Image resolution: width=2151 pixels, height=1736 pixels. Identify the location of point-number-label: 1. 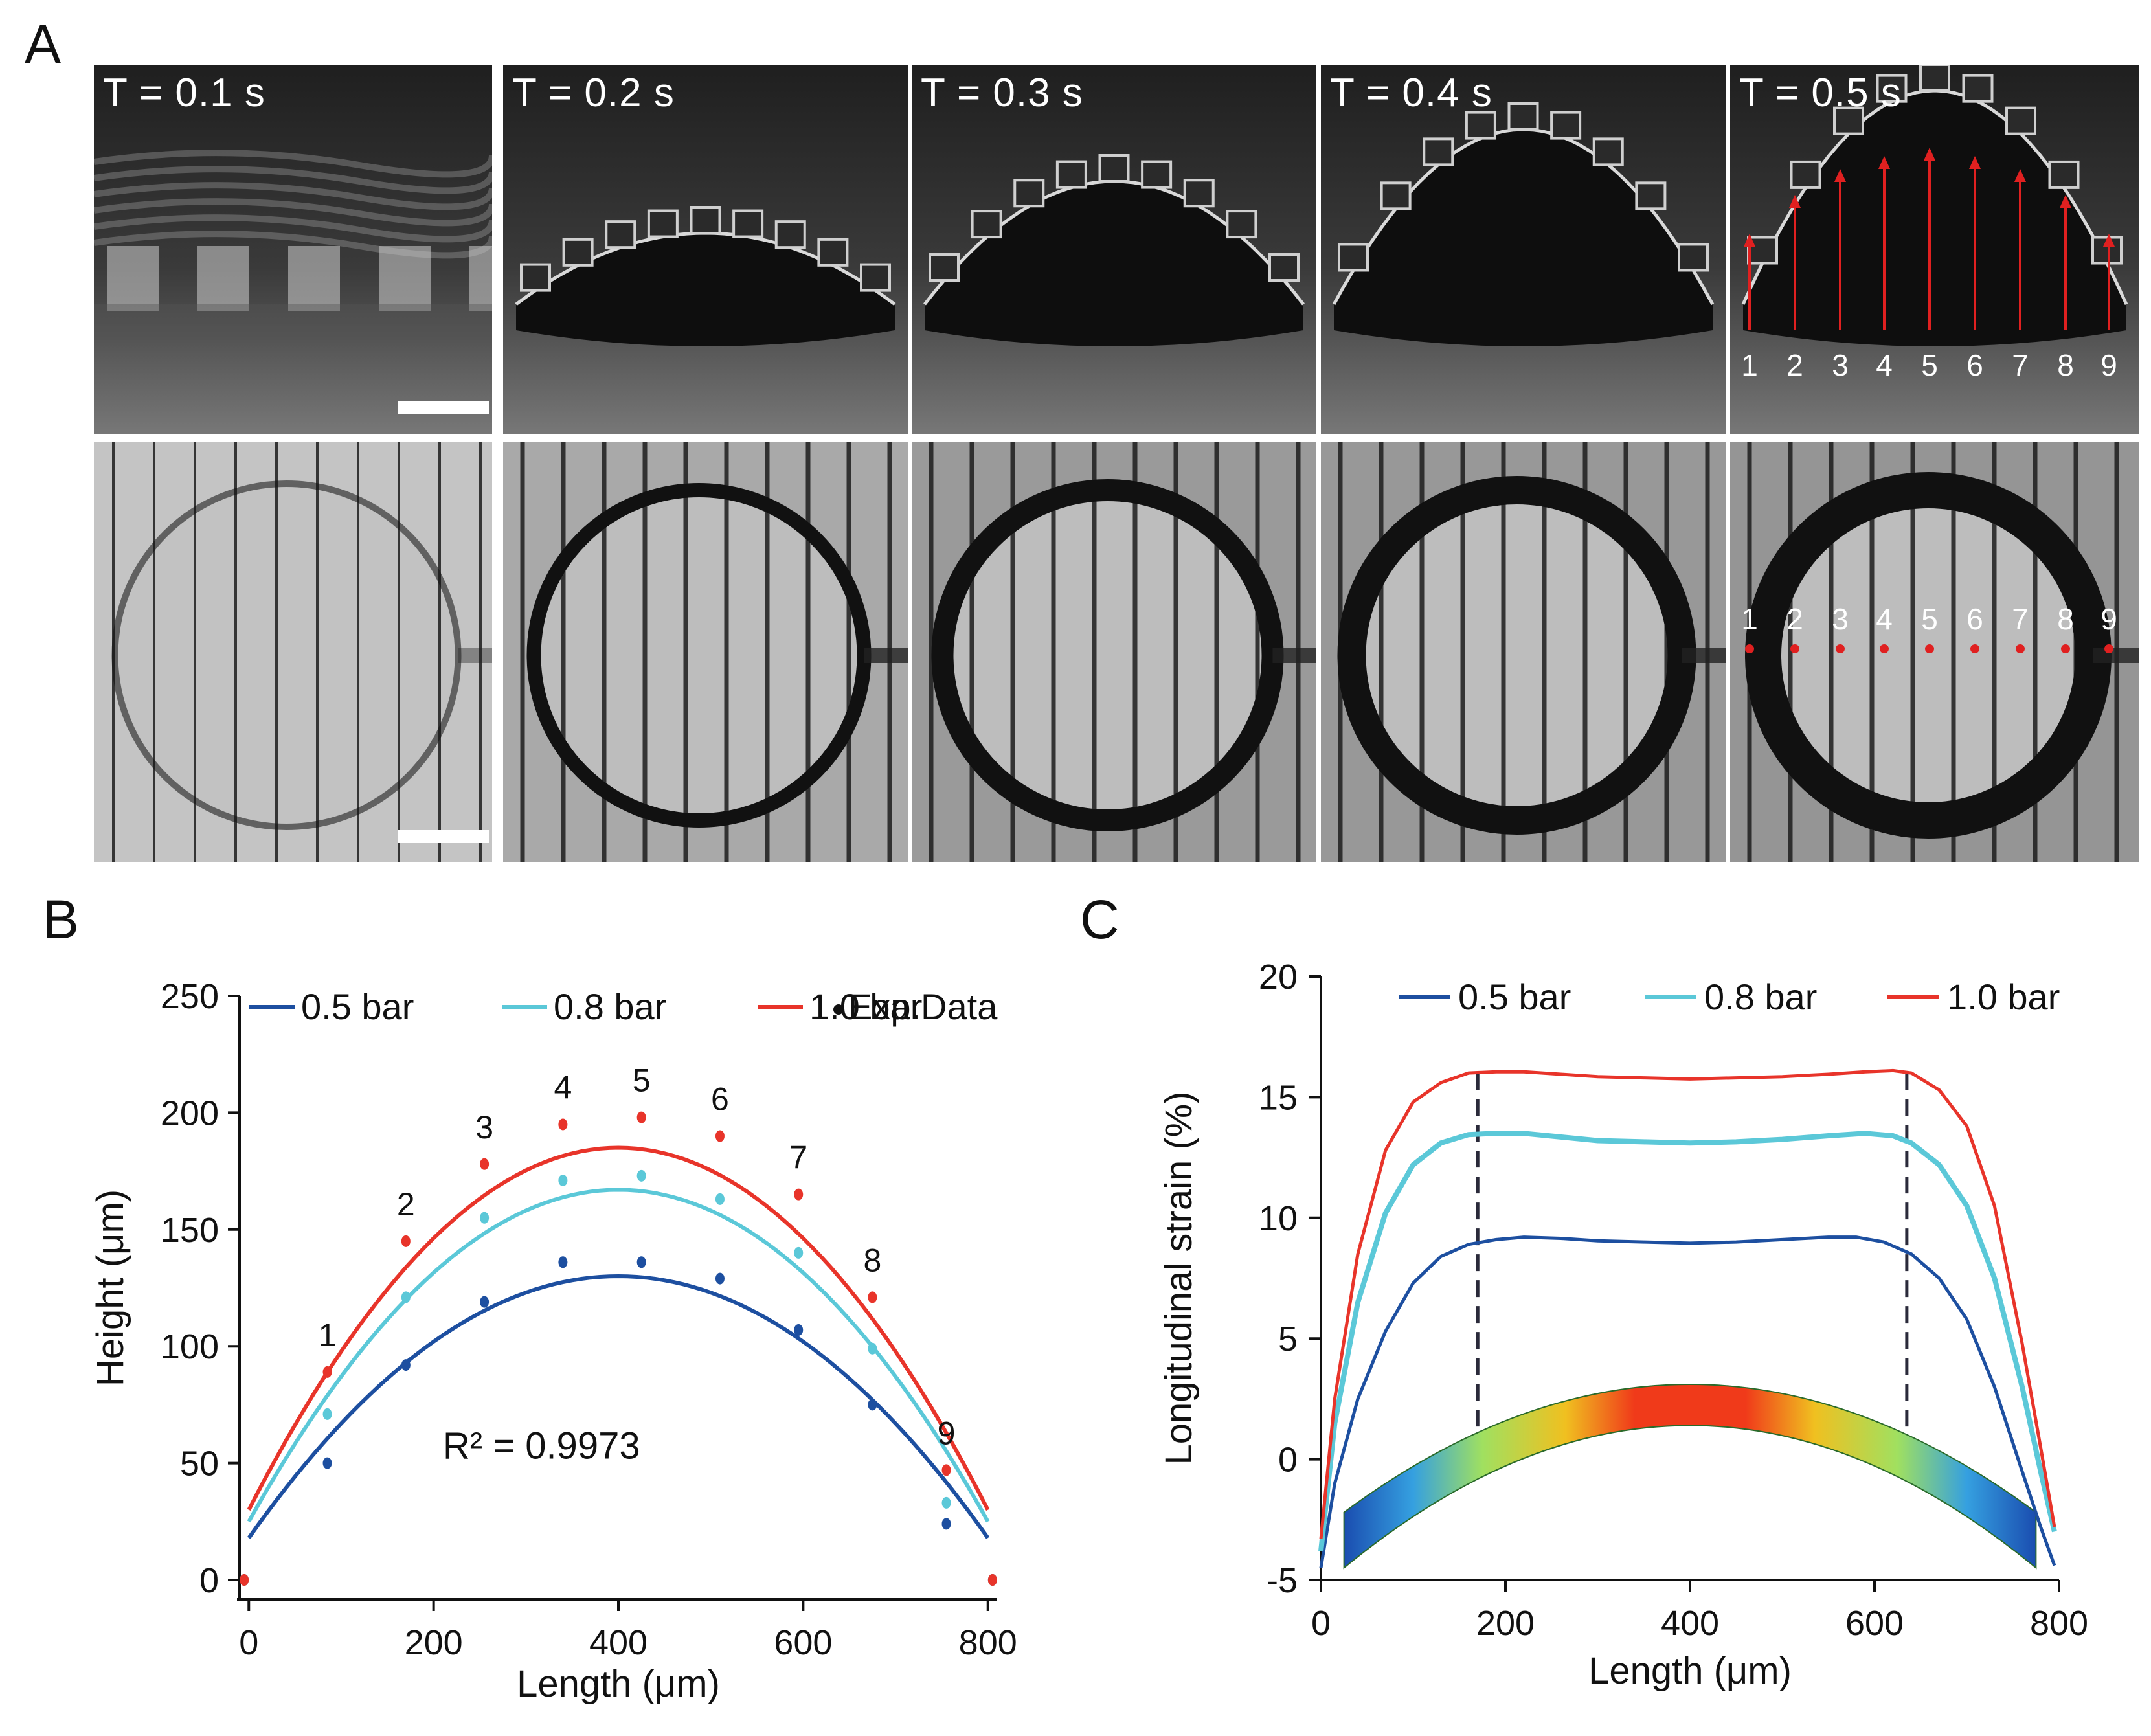
(328, 1335).